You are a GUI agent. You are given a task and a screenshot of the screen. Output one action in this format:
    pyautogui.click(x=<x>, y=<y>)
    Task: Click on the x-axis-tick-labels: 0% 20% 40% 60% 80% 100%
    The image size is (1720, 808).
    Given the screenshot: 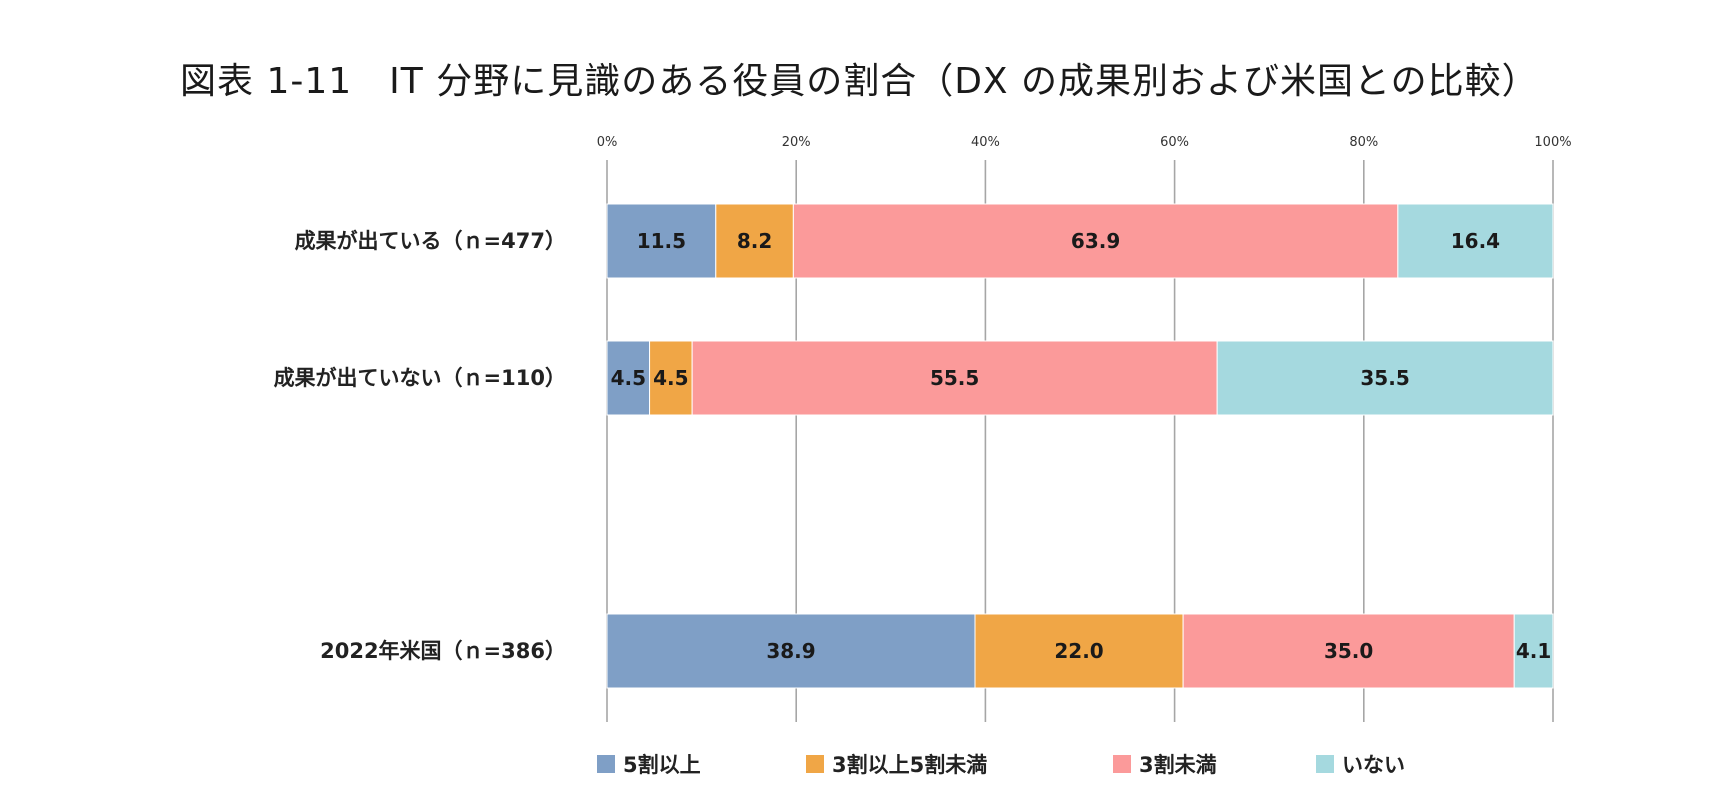 What is the action you would take?
    pyautogui.click(x=1084, y=142)
    